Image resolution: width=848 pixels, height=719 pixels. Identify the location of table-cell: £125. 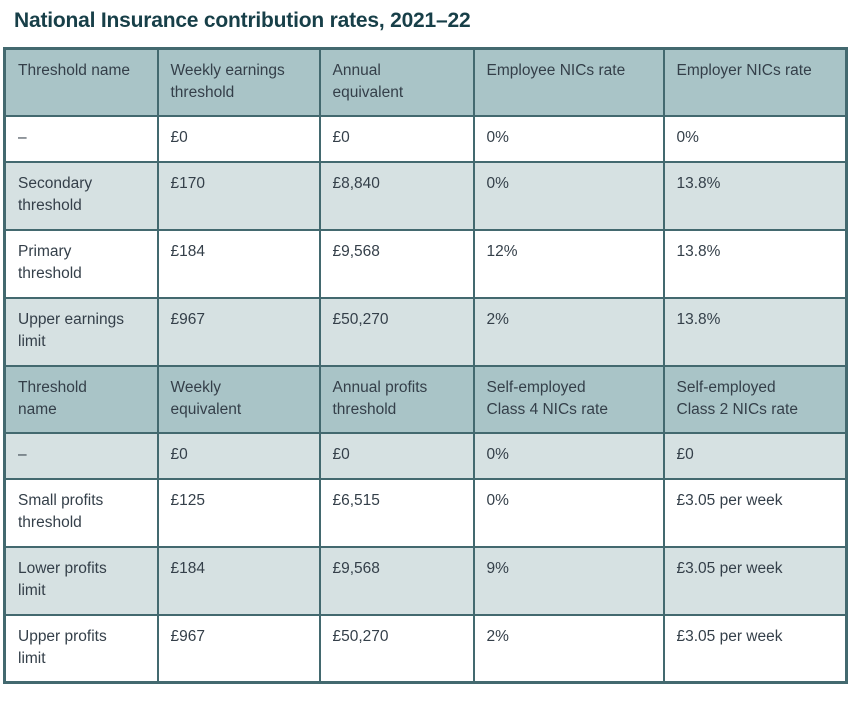
(238, 512).